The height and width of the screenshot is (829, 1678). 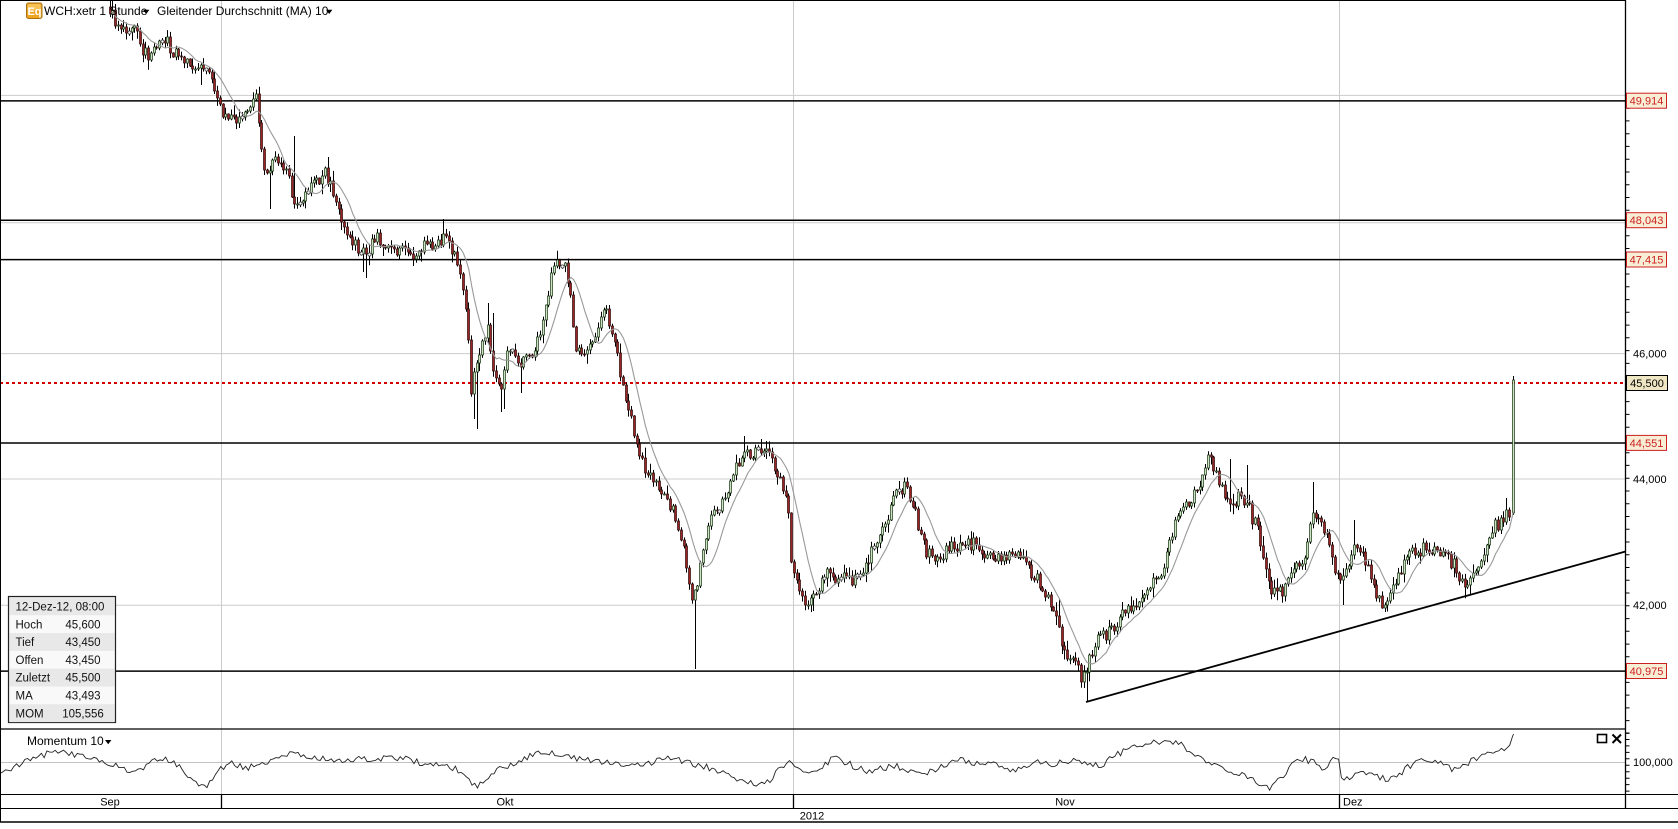 What do you see at coordinates (60, 608) in the screenshot?
I see `svg-text: 12-Dez-12, 08:00` at bounding box center [60, 608].